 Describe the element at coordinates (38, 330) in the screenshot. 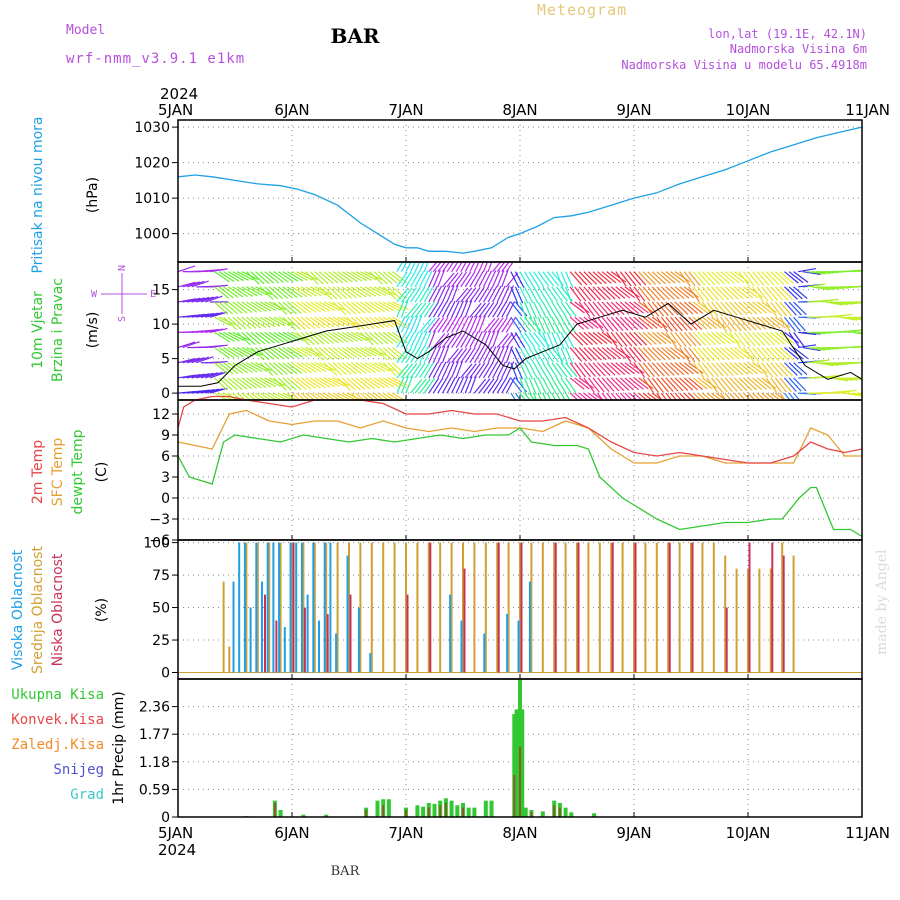

I see `wind-ylabel-1: 10m Vjetar` at that location.